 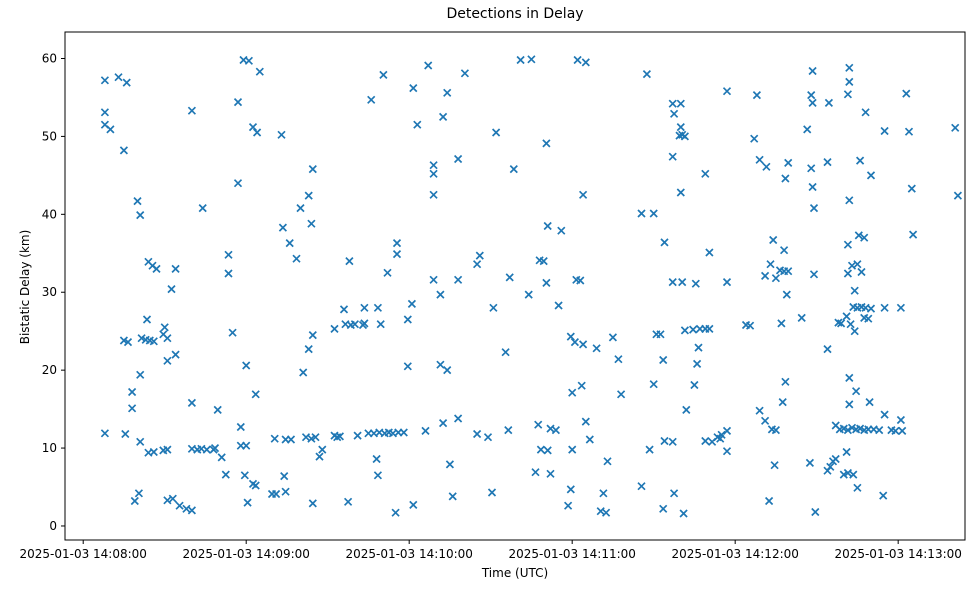 What do you see at coordinates (49, 58) in the screenshot?
I see `y-tick-label: 60` at bounding box center [49, 58].